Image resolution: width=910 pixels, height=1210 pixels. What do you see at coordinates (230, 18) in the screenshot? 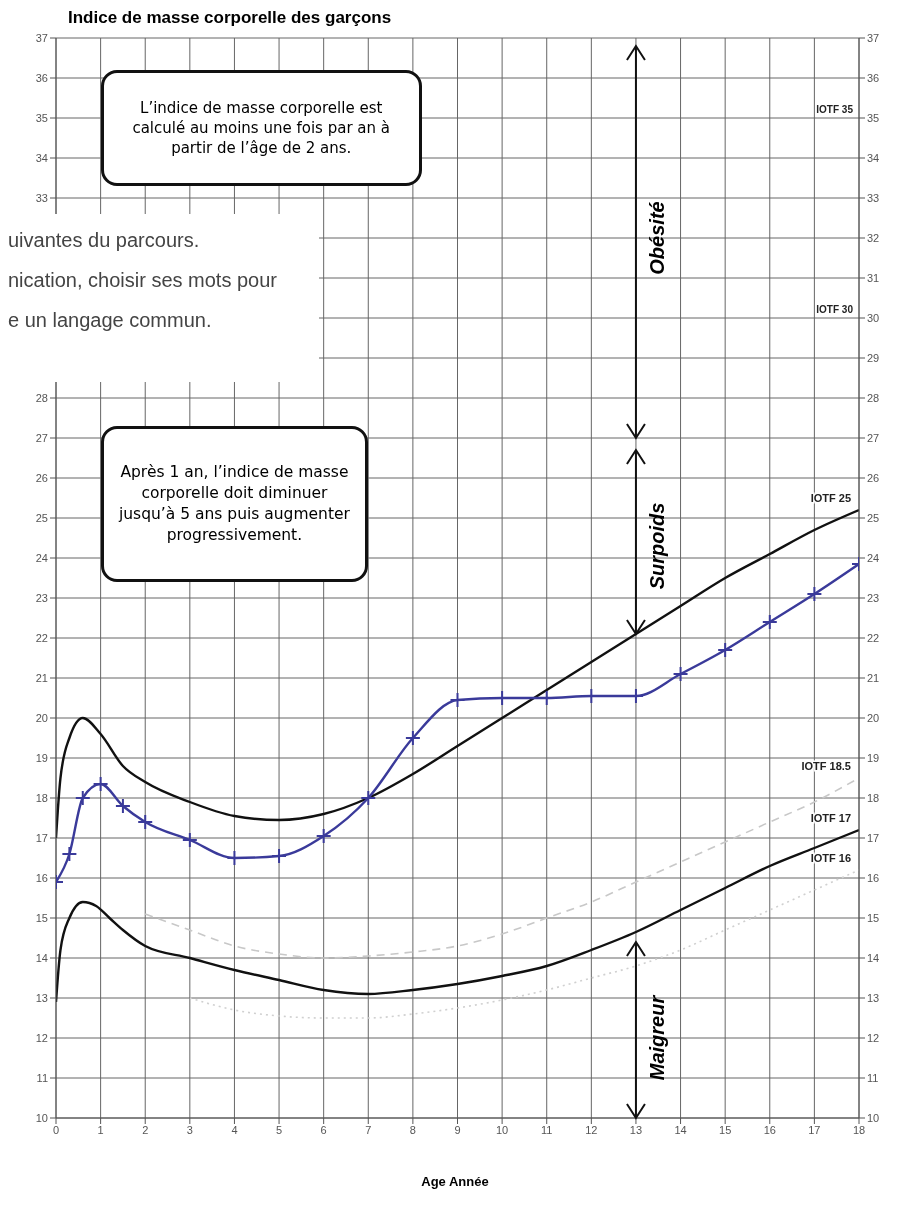
I see `chart-title: Indice de masse corporelle des garçons` at bounding box center [230, 18].